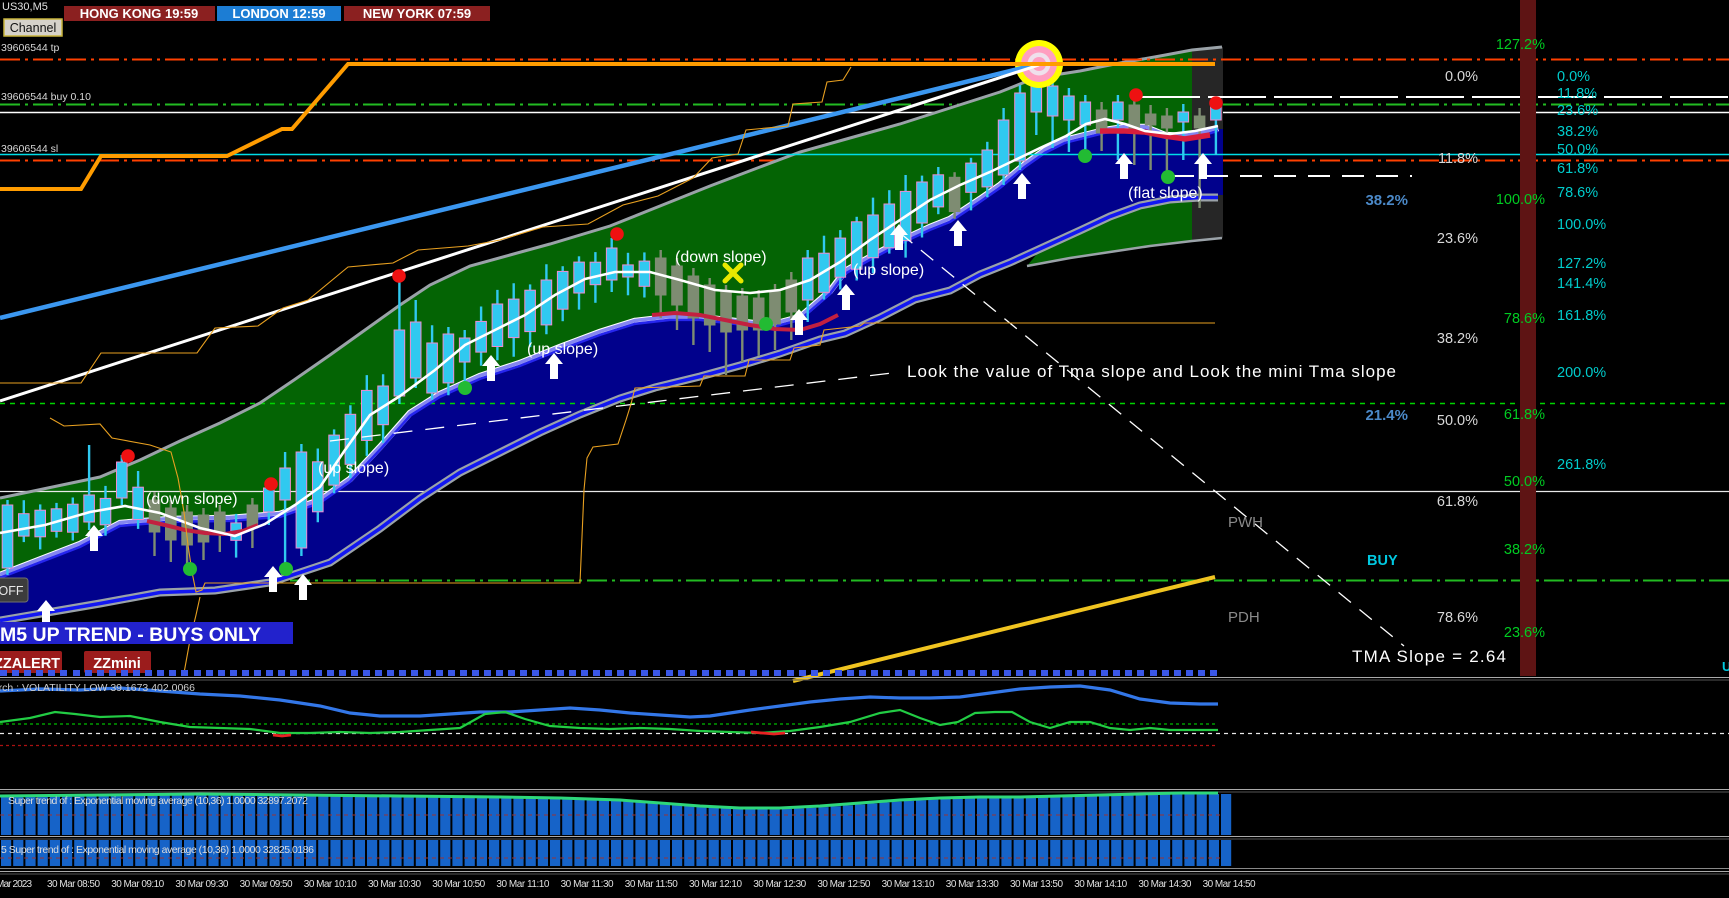  What do you see at coordinates (139, 13) in the screenshot?
I see `svg-text: HONG KONG 19:59` at bounding box center [139, 13].